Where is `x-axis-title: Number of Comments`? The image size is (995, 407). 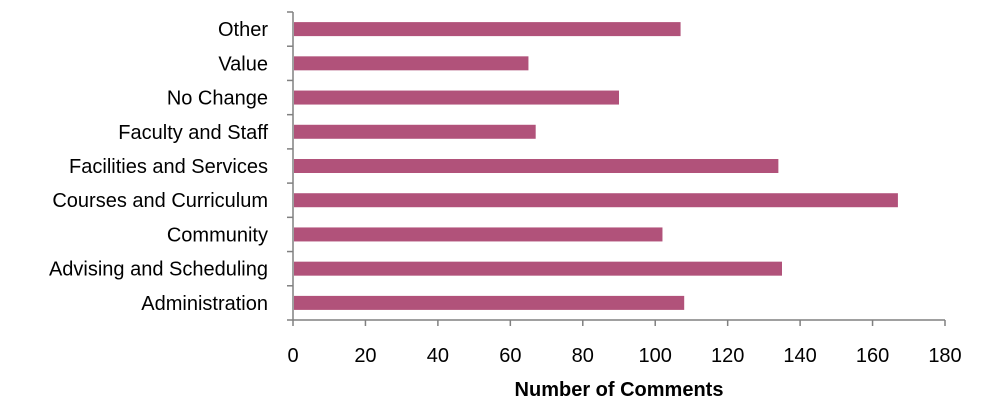 x-axis-title: Number of Comments is located at coordinates (619, 390).